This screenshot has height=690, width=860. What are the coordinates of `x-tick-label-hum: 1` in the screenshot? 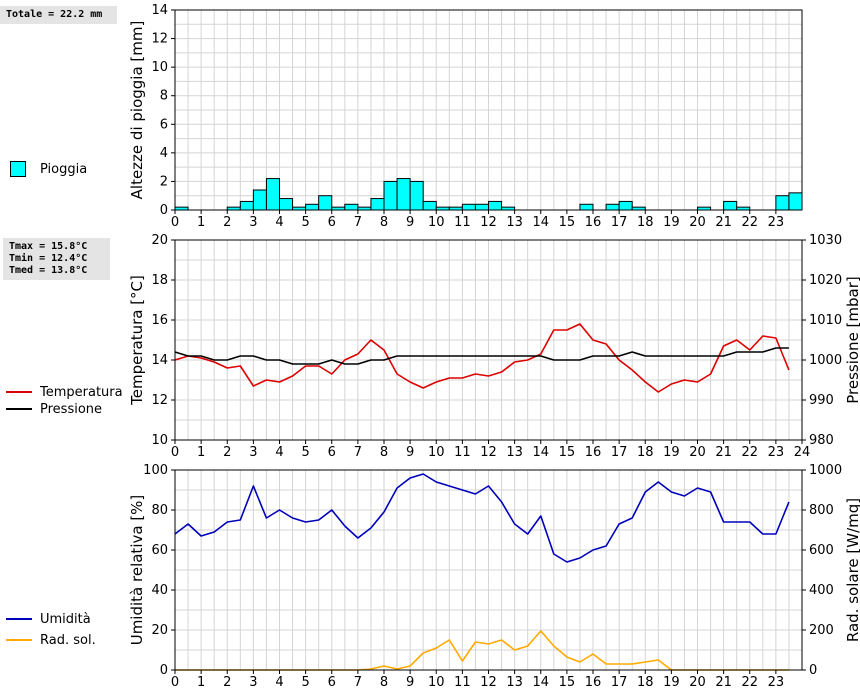 It's located at (201, 682).